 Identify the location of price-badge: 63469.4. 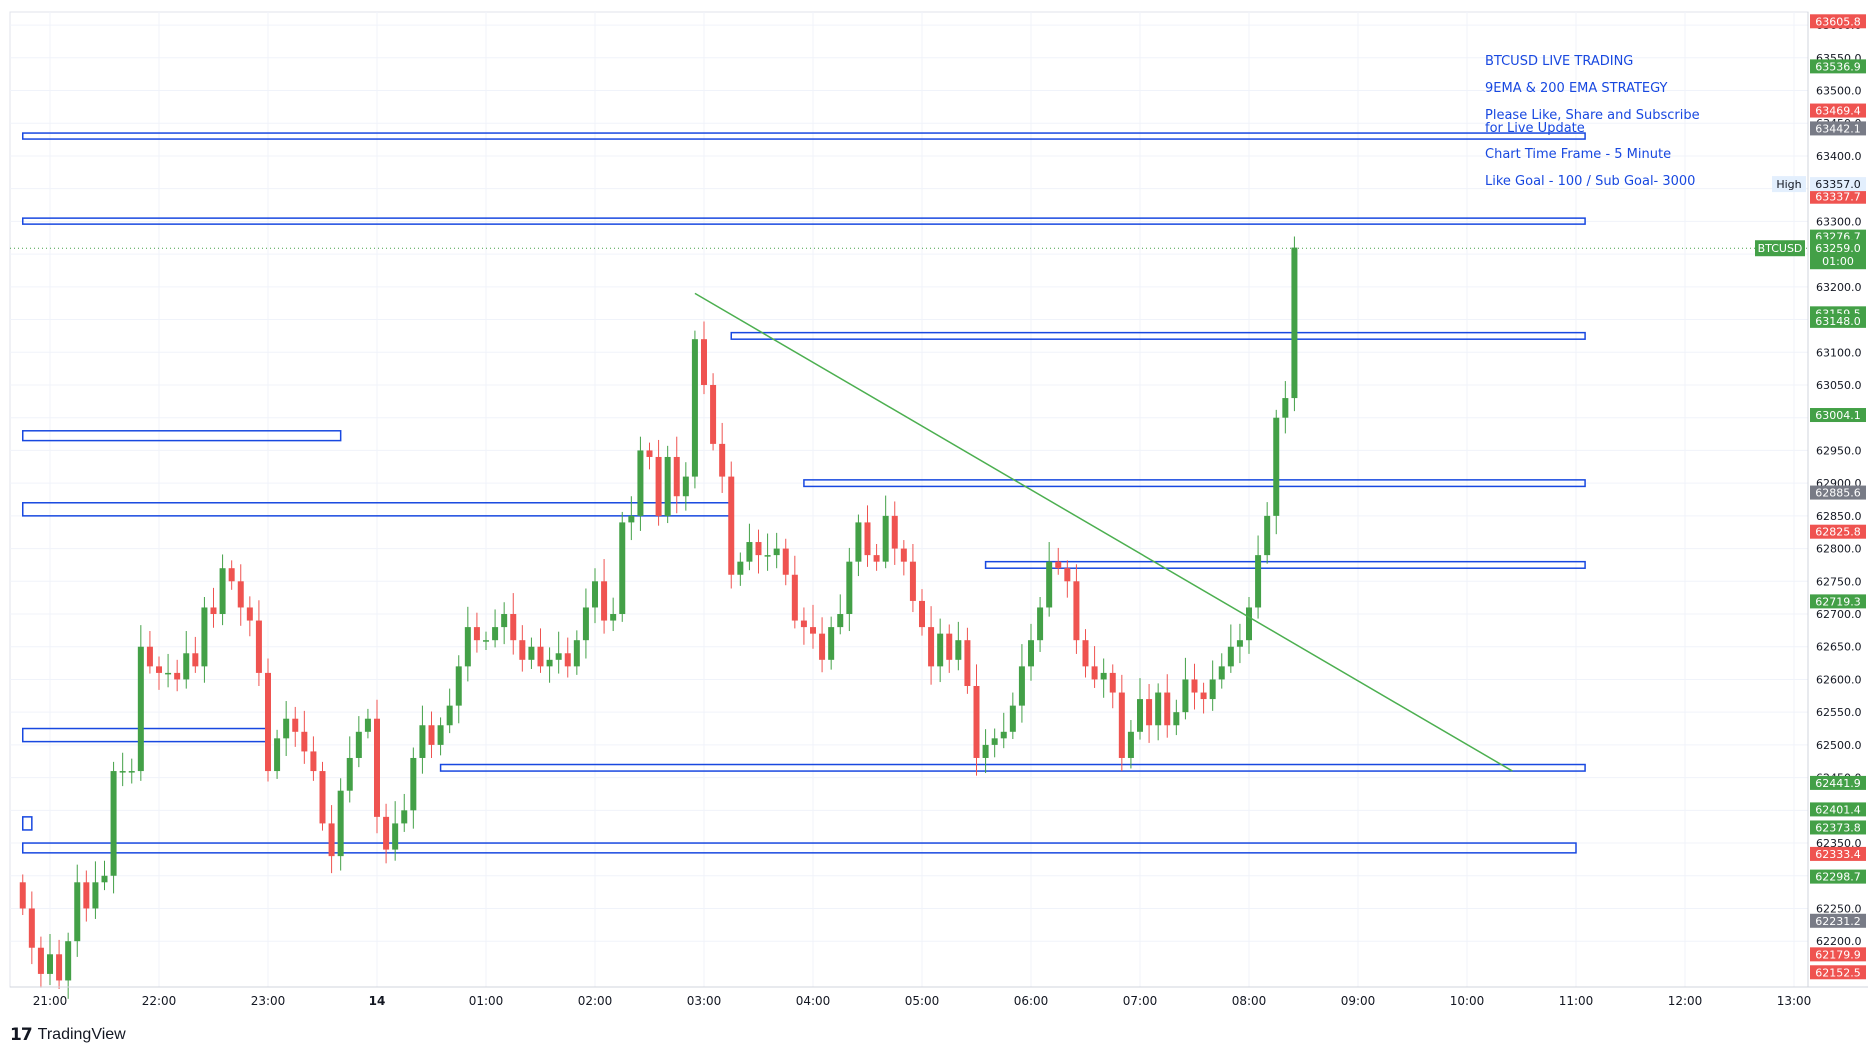
(1838, 110).